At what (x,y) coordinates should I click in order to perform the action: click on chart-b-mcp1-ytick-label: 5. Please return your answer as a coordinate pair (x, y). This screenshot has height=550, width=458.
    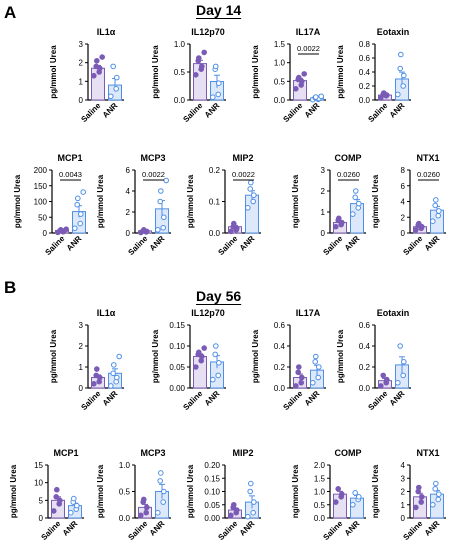
    Looking at the image, I should click on (41, 500).